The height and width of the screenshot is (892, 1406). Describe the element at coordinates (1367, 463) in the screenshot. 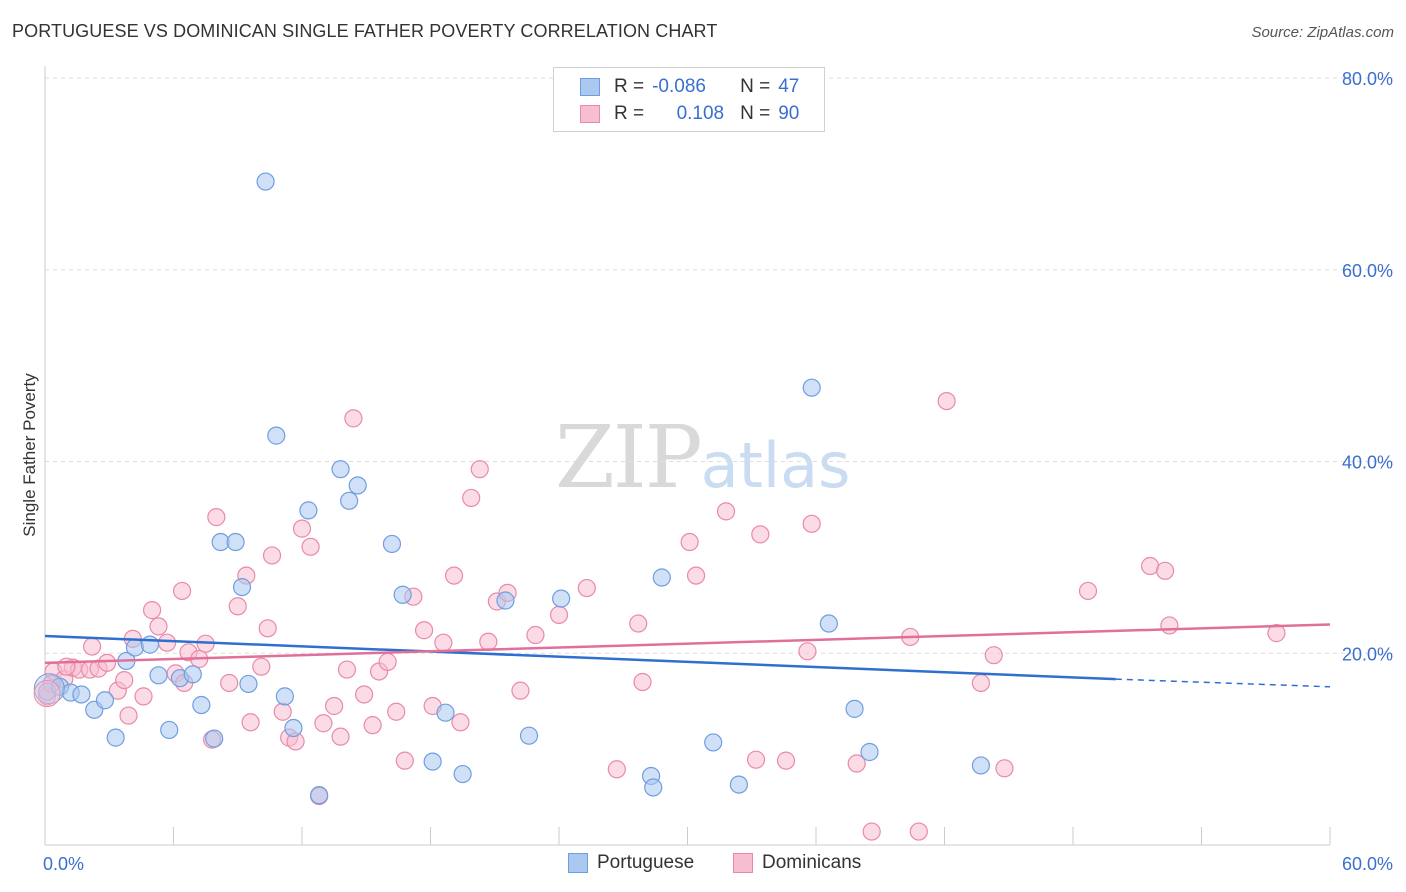

I see `y-tick-label: 40.0%` at that location.